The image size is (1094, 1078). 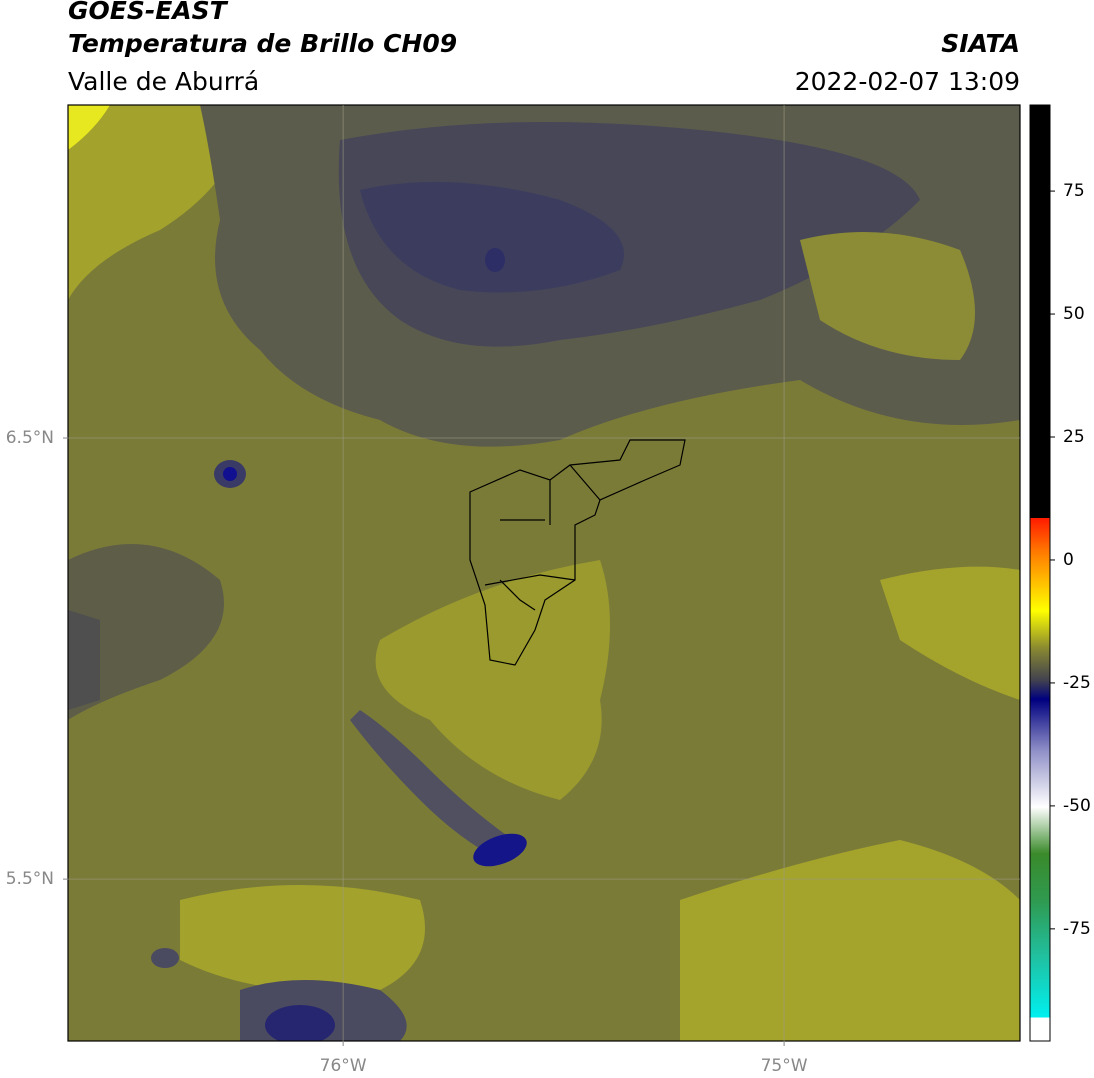 What do you see at coordinates (163, 81) in the screenshot?
I see `region: Valle de Aburrá` at bounding box center [163, 81].